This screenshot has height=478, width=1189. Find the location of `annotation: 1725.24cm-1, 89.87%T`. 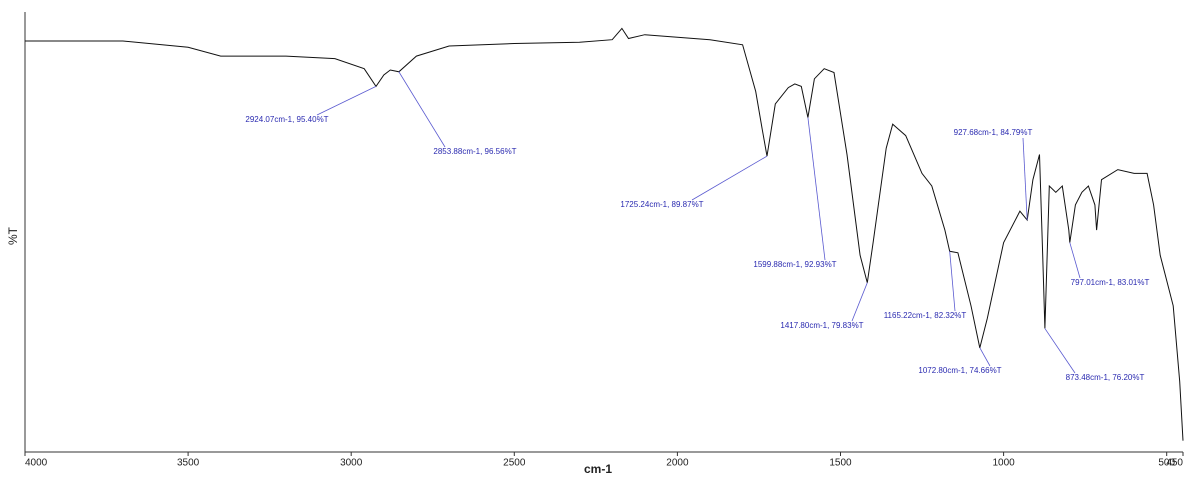

annotation: 1725.24cm-1, 89.87%T is located at coordinates (661, 204).